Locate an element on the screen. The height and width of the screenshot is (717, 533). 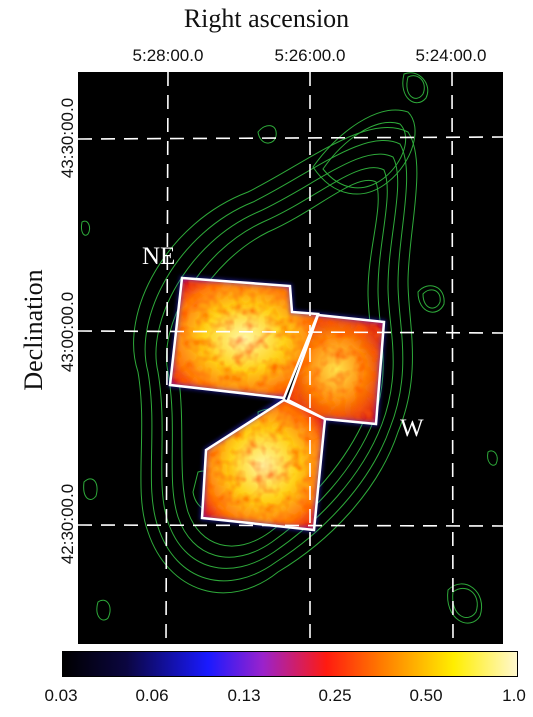
y-tick-label: 42:30:00.0 is located at coordinates (67, 524).